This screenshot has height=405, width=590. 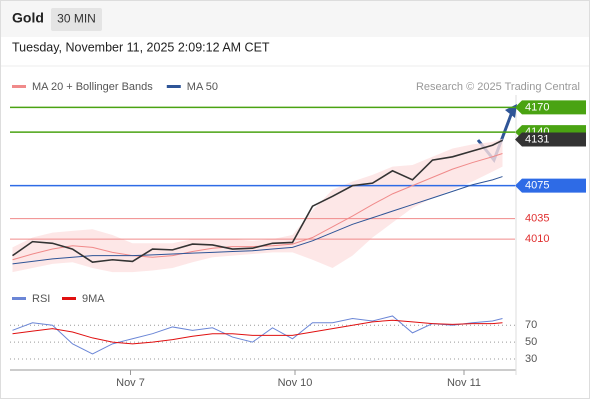 I want to click on y-tick-label: 50, so click(x=531, y=342).